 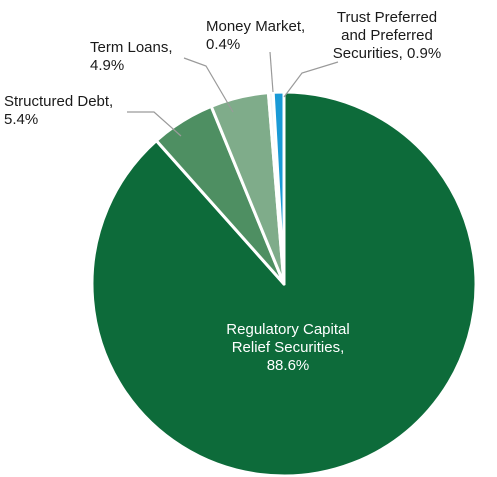 What do you see at coordinates (107, 65) in the screenshot?
I see `data-label-line: 4.9%` at bounding box center [107, 65].